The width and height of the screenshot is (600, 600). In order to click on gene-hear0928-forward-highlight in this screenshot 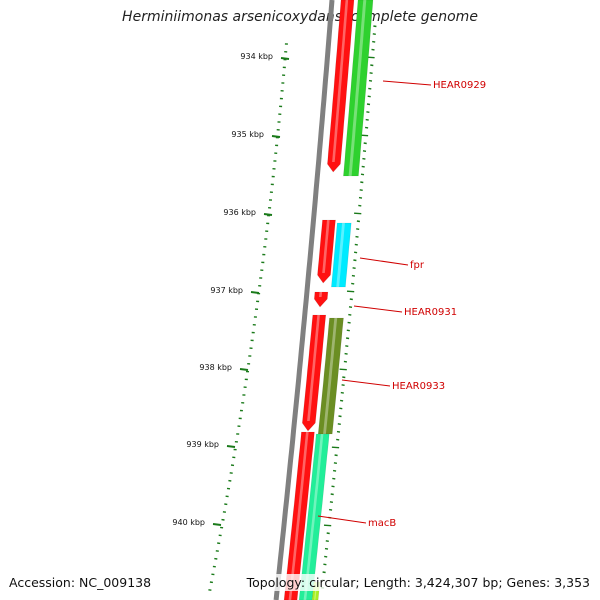, I will do `click(340, 81)`.